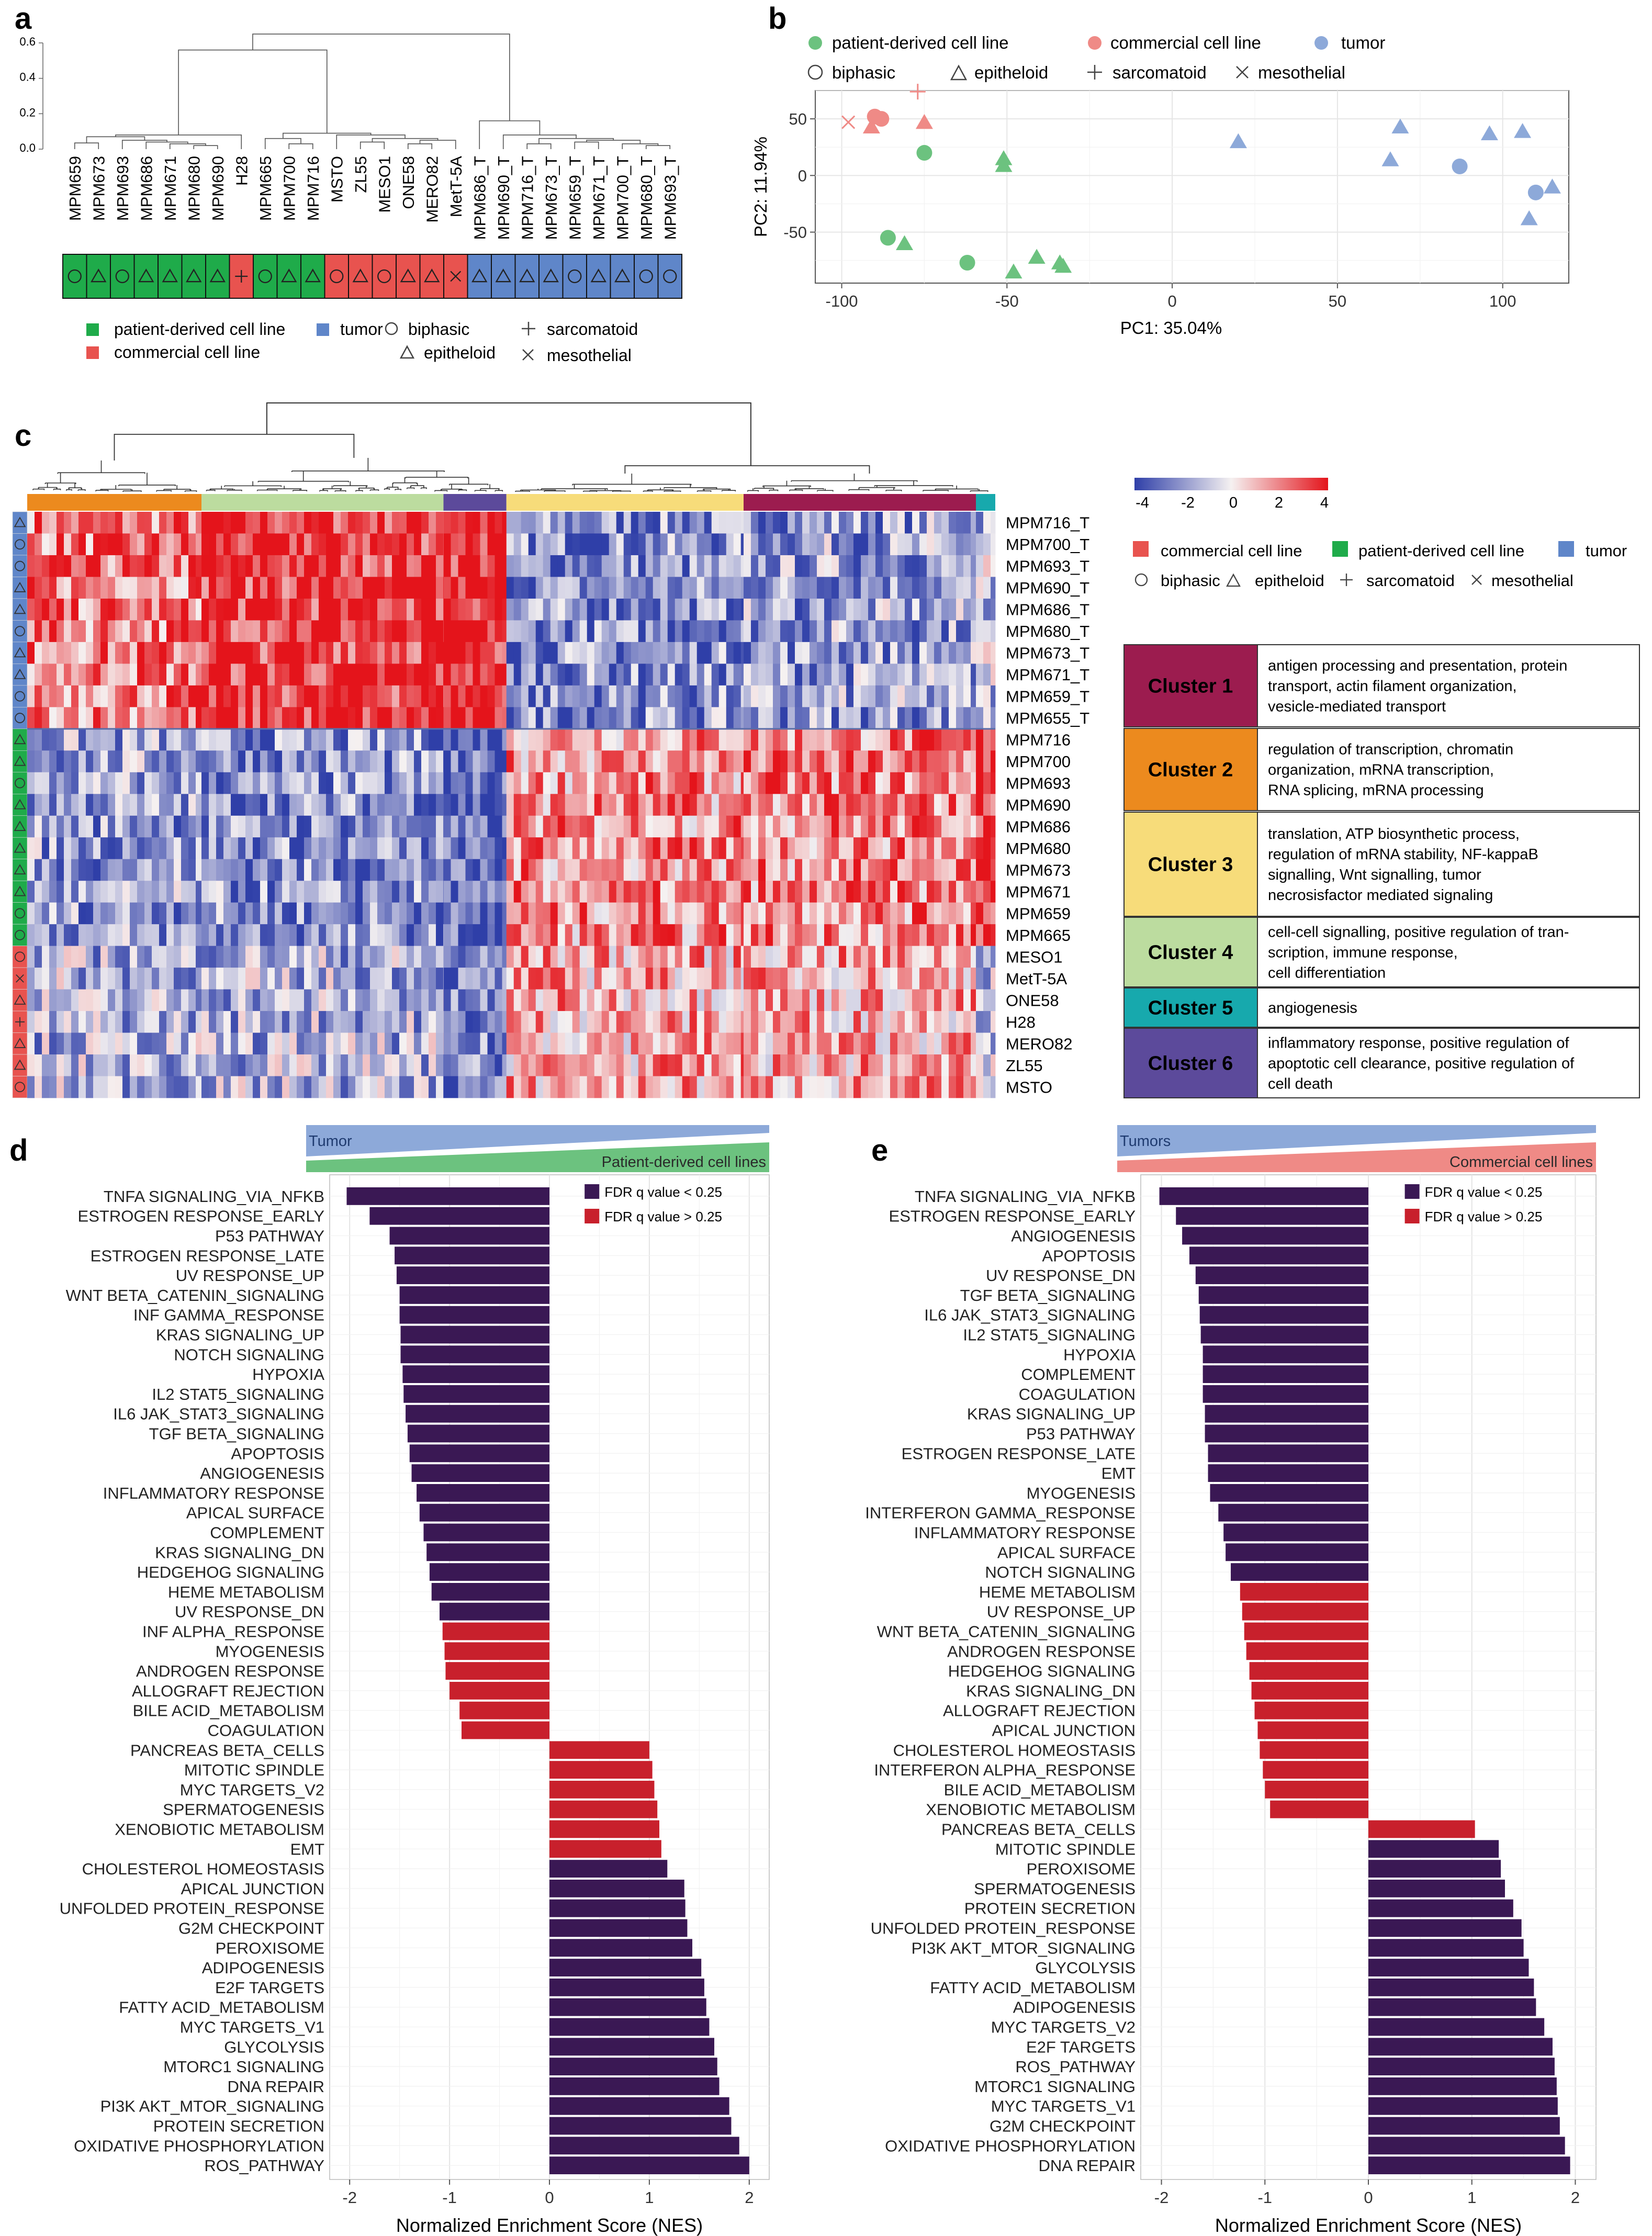  What do you see at coordinates (242, 171) in the screenshot?
I see `sample-label: H28` at bounding box center [242, 171].